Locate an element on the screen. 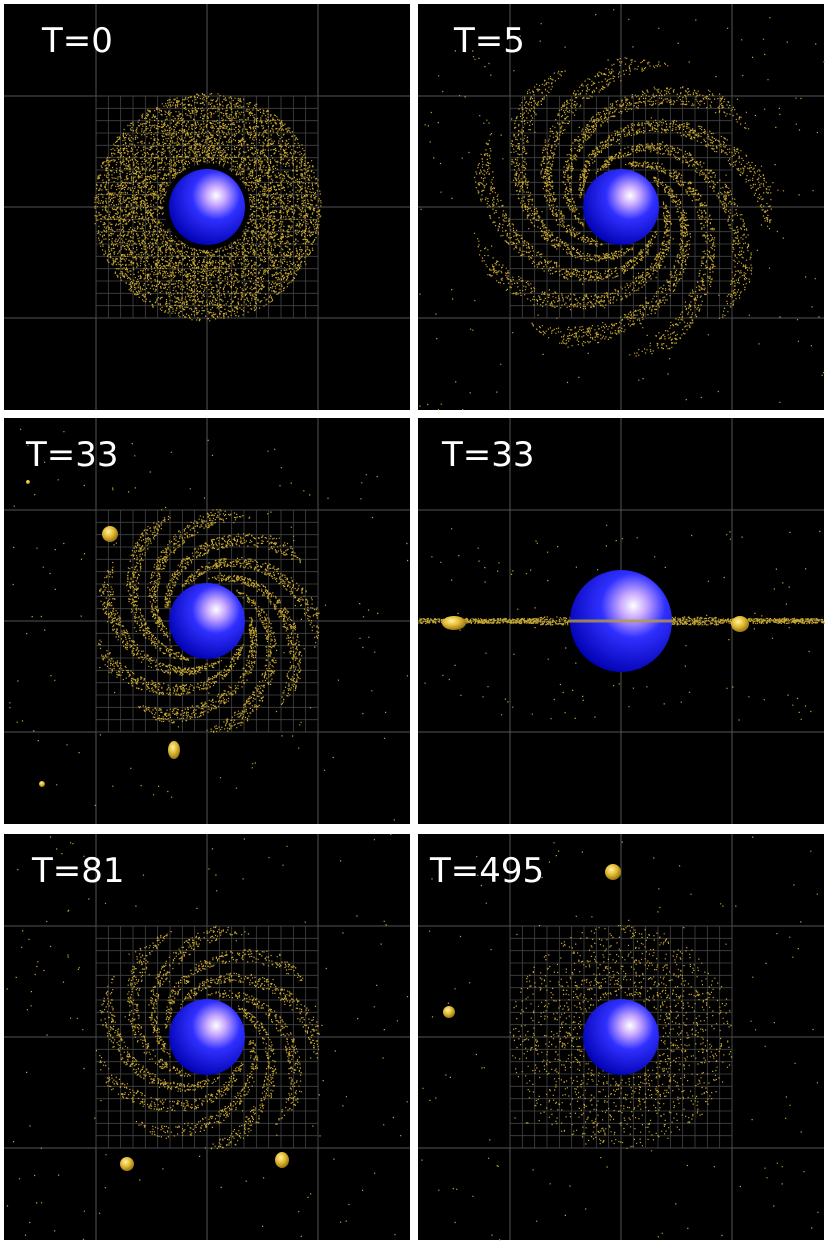 The width and height of the screenshot is (830, 1246). particles is located at coordinates (208, 207).